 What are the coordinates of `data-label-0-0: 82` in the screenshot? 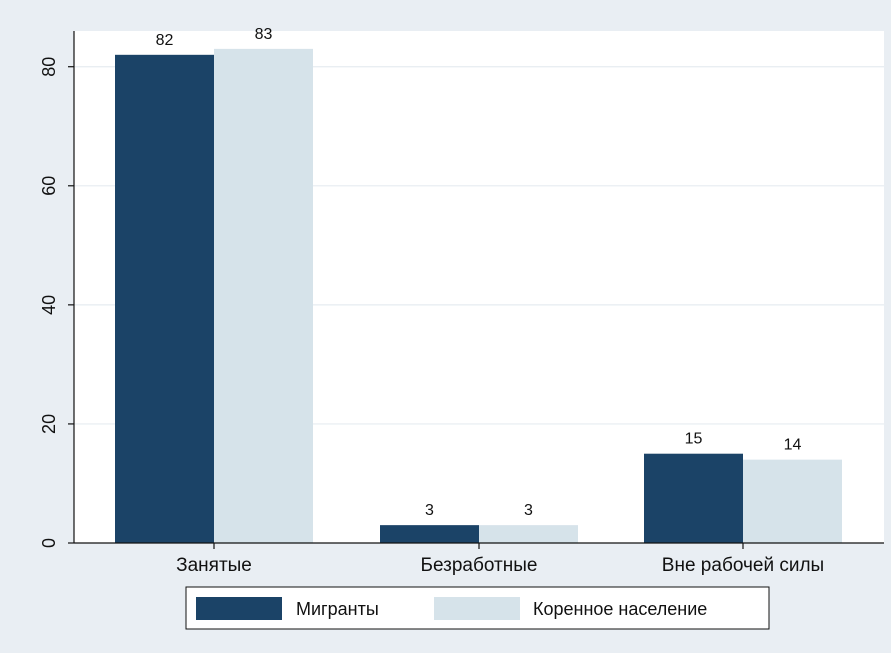 It's located at (165, 40).